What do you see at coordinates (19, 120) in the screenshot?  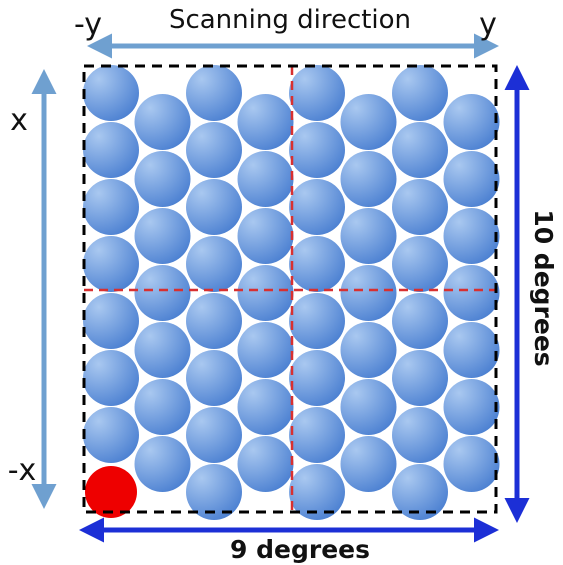 I see `label-x: x` at bounding box center [19, 120].